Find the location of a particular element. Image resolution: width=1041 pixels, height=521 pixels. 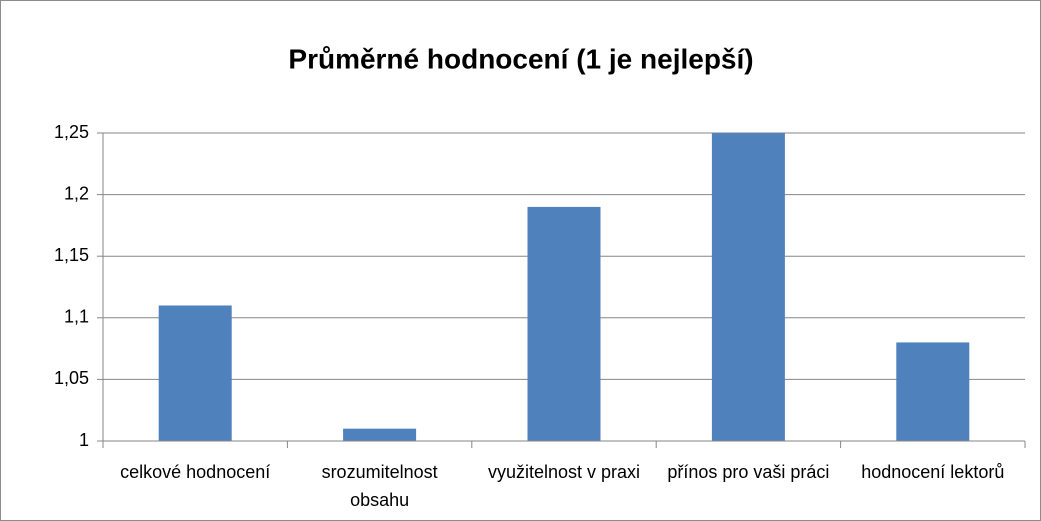

x-tick-label: hodnocení lektorů is located at coordinates (933, 472).